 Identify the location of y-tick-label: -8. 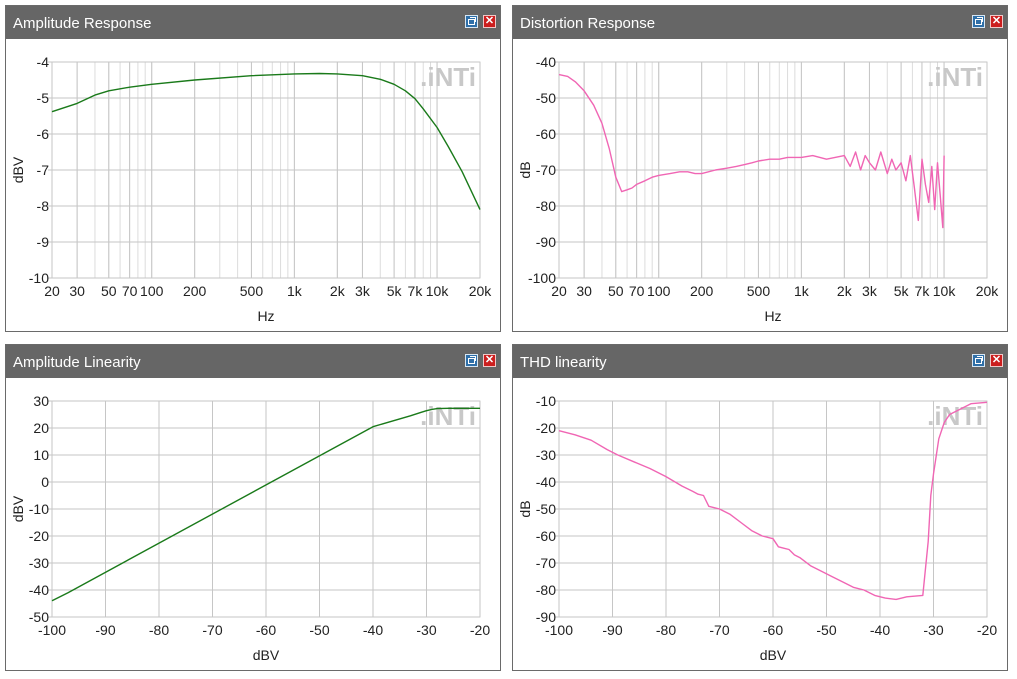
(43, 206).